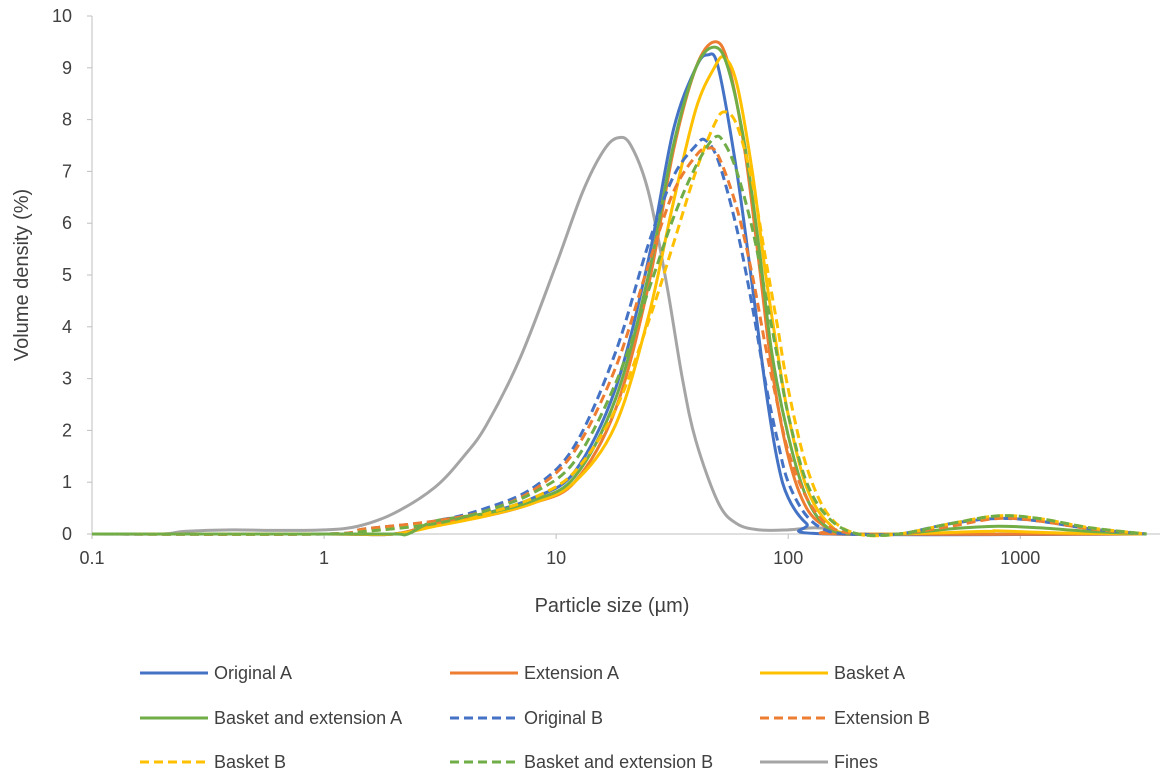 Image resolution: width=1165 pixels, height=778 pixels. What do you see at coordinates (324, 558) in the screenshot?
I see `x-tick-label: 1` at bounding box center [324, 558].